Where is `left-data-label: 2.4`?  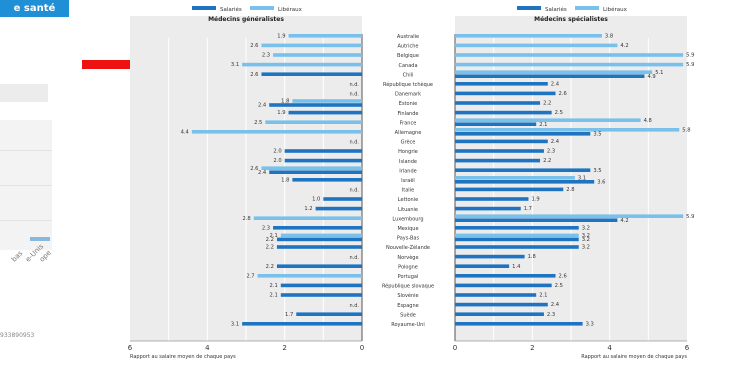 left-data-label: 2.4 is located at coordinates (262, 106).